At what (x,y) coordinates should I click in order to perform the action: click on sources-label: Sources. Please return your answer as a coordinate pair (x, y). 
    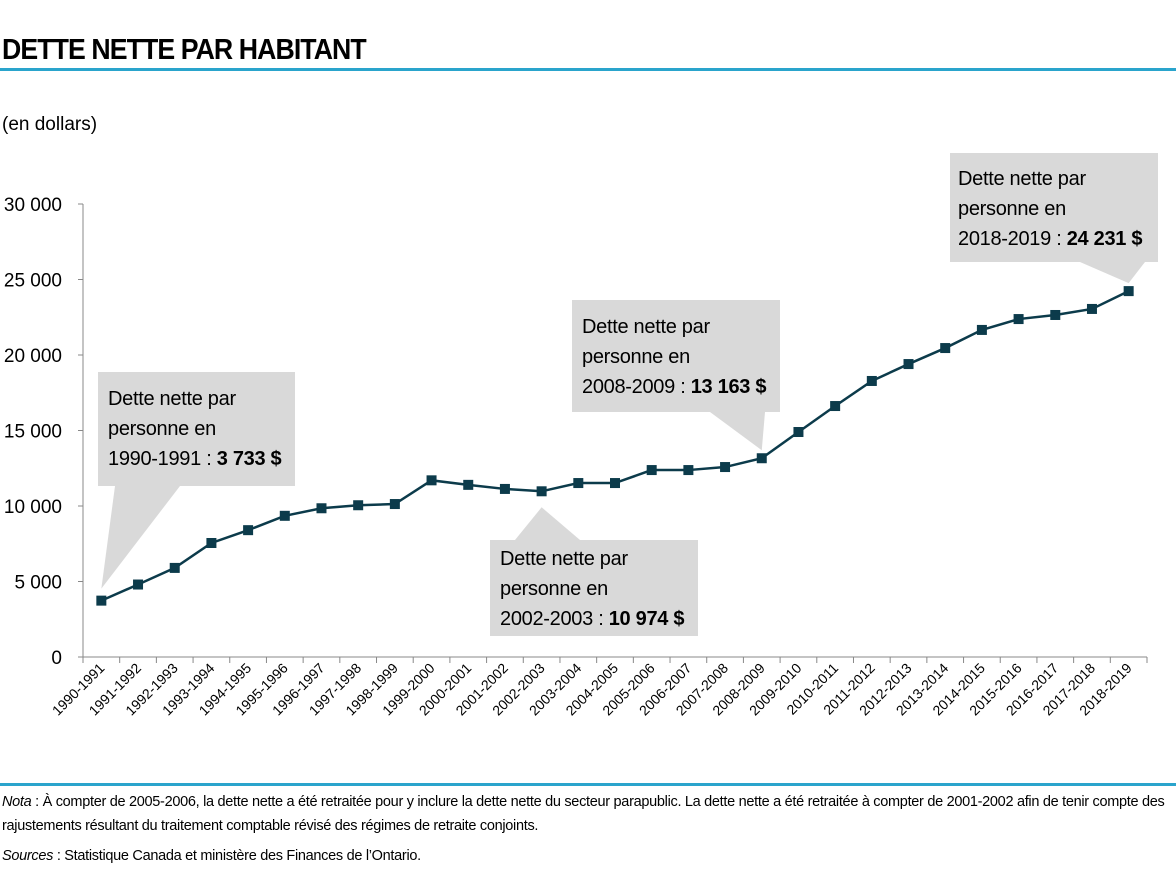
    Looking at the image, I should click on (28, 856).